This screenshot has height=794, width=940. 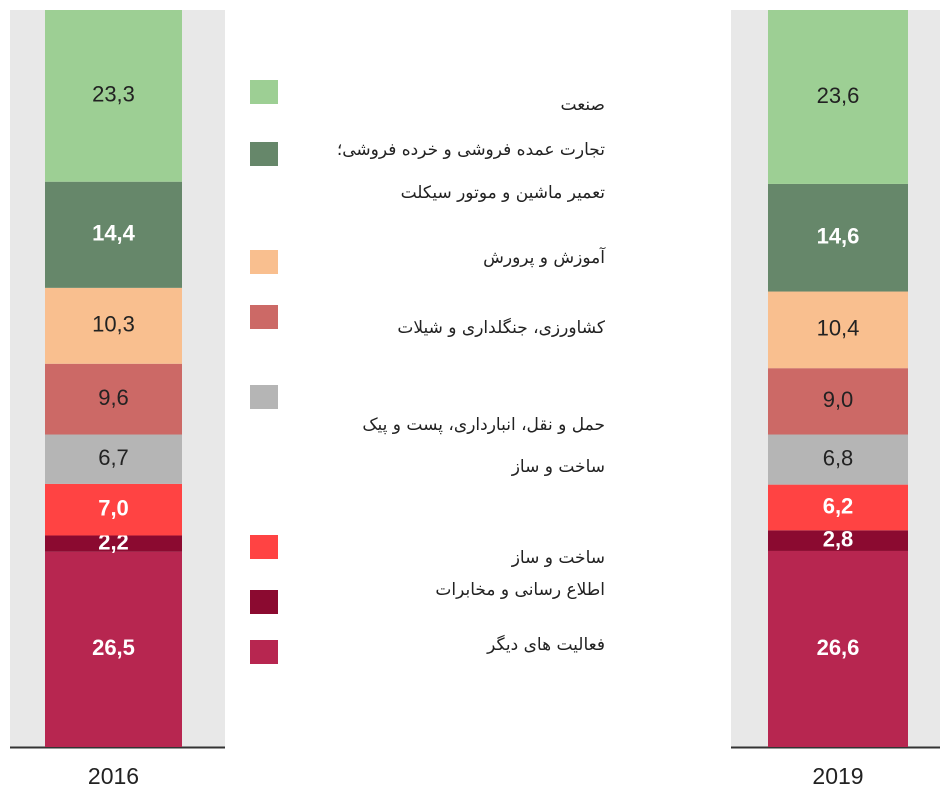 I want to click on value-label: 10,3, so click(x=113, y=324).